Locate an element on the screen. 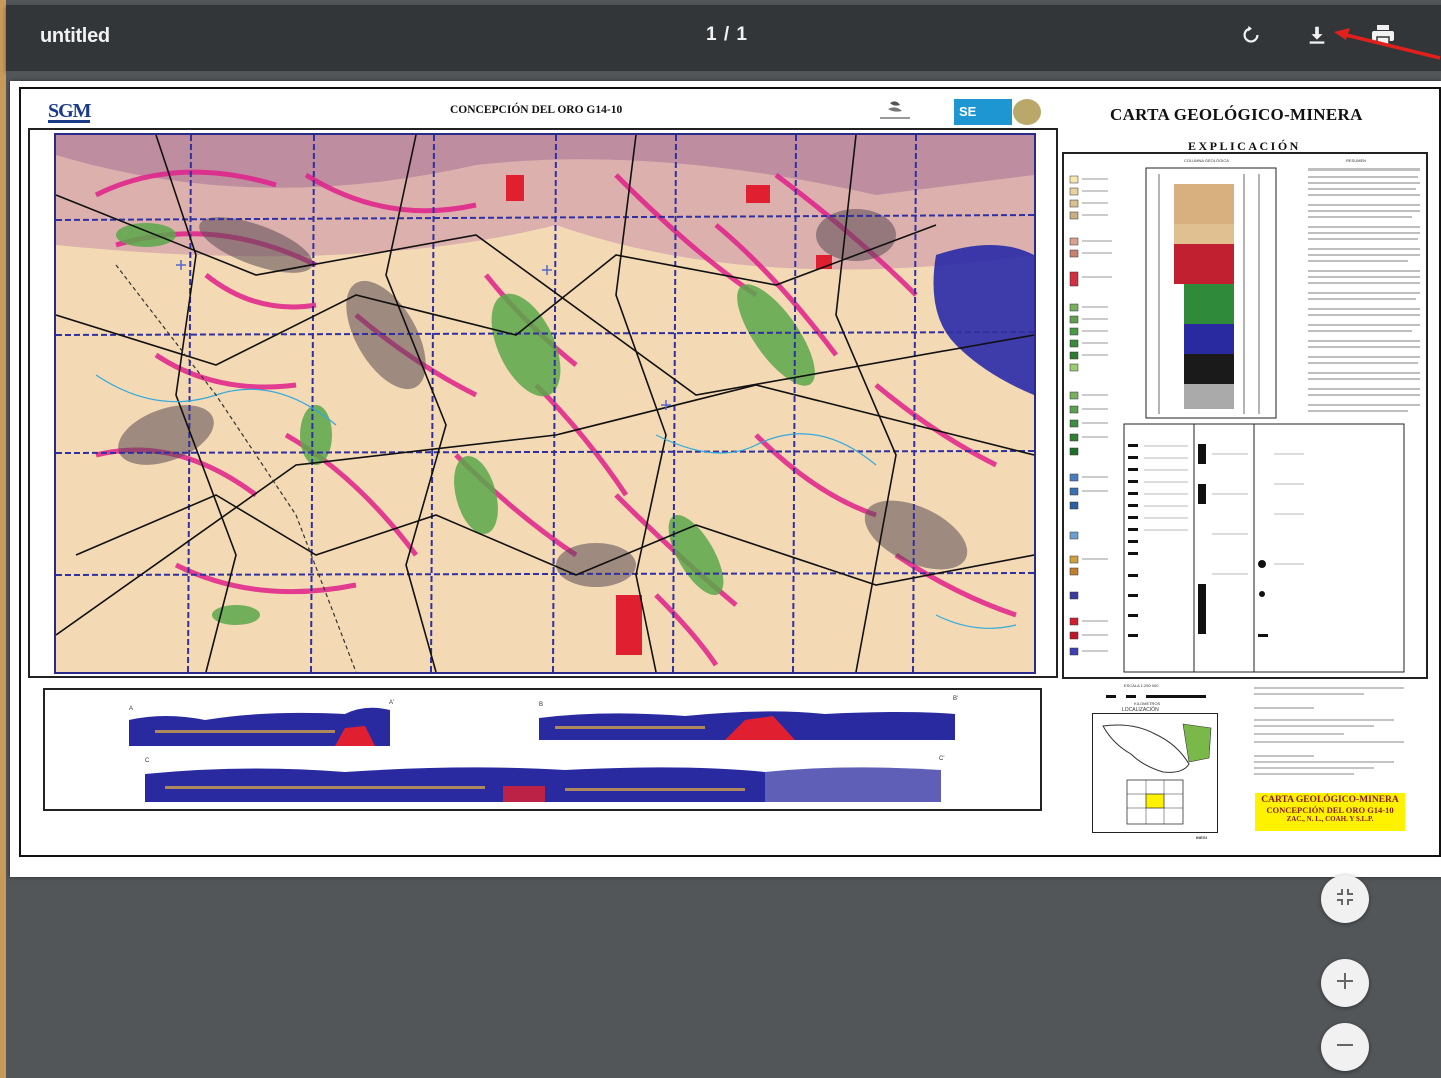 The width and height of the screenshot is (1441, 1078). ministry-logo is located at coordinates (895, 110).